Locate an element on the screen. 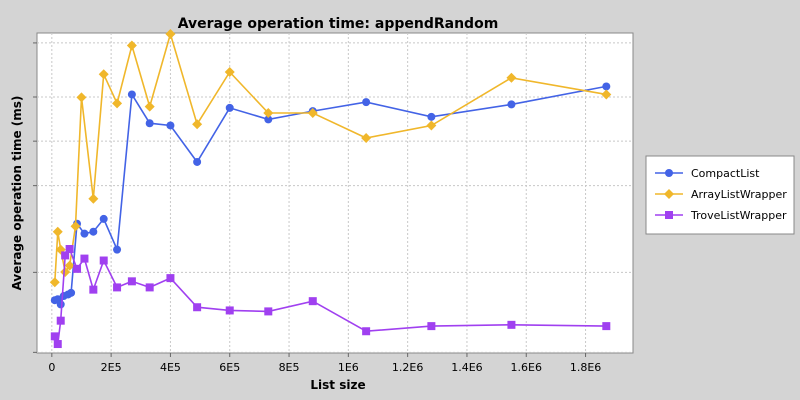  x-axis: 0 2E5 4E5 6E5 8E5 1E6 1.2E6 1.4E6 1.6E6 1.8E6 is located at coordinates (324, 363).